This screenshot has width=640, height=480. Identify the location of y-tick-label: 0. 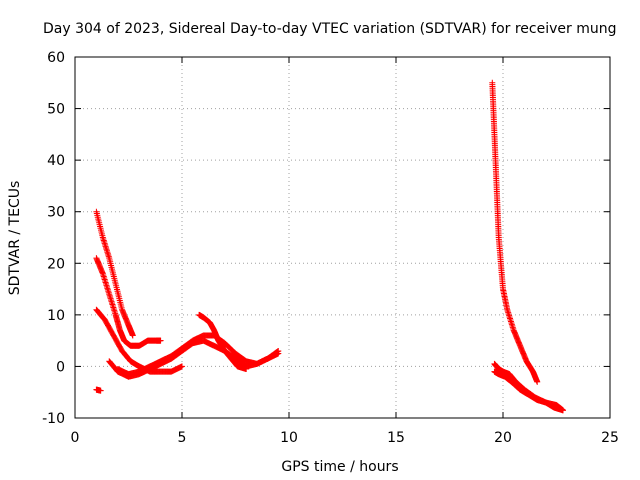
(60, 367).